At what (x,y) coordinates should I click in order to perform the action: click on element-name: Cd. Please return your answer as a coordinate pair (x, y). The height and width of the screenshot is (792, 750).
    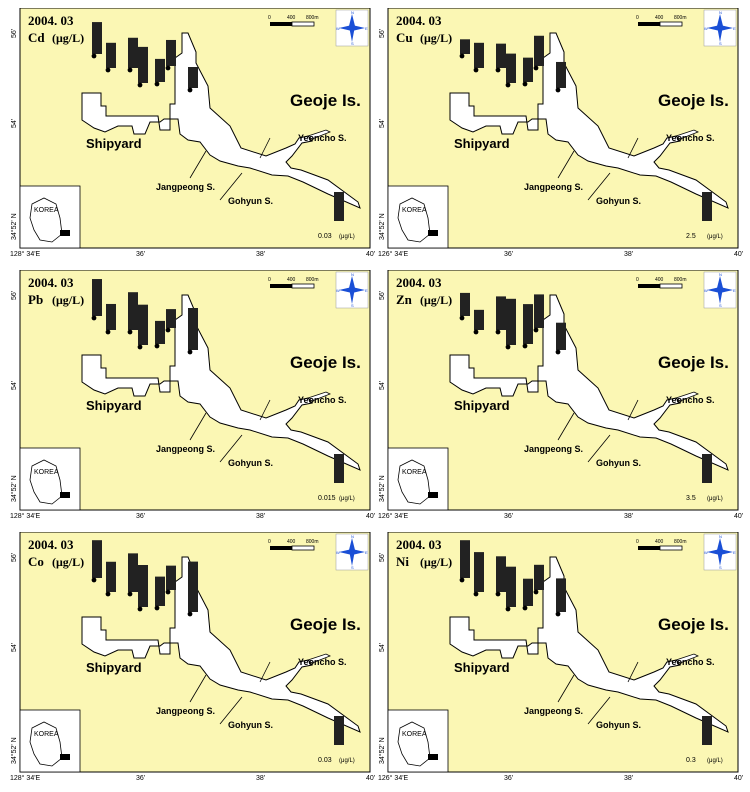
    Looking at the image, I should click on (36, 37).